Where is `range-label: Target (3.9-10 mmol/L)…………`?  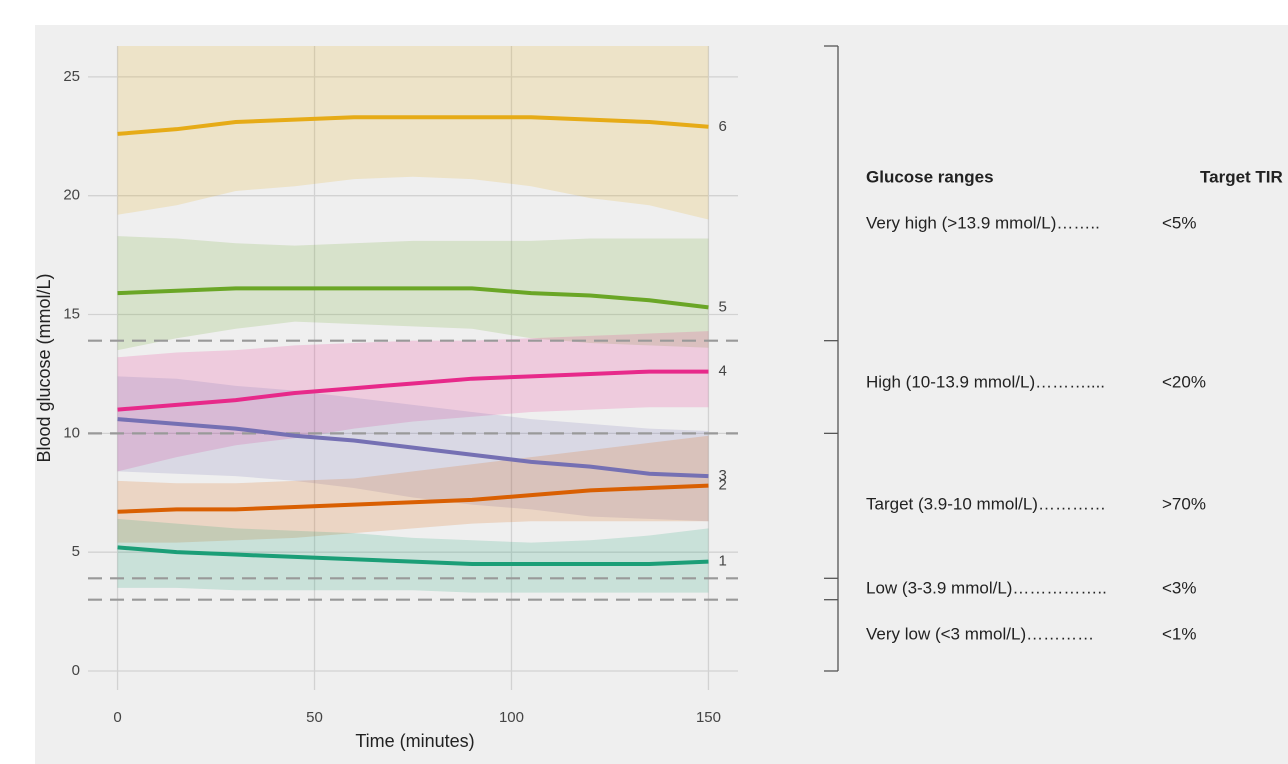 range-label: Target (3.9-10 mmol/L)………… is located at coordinates (986, 503).